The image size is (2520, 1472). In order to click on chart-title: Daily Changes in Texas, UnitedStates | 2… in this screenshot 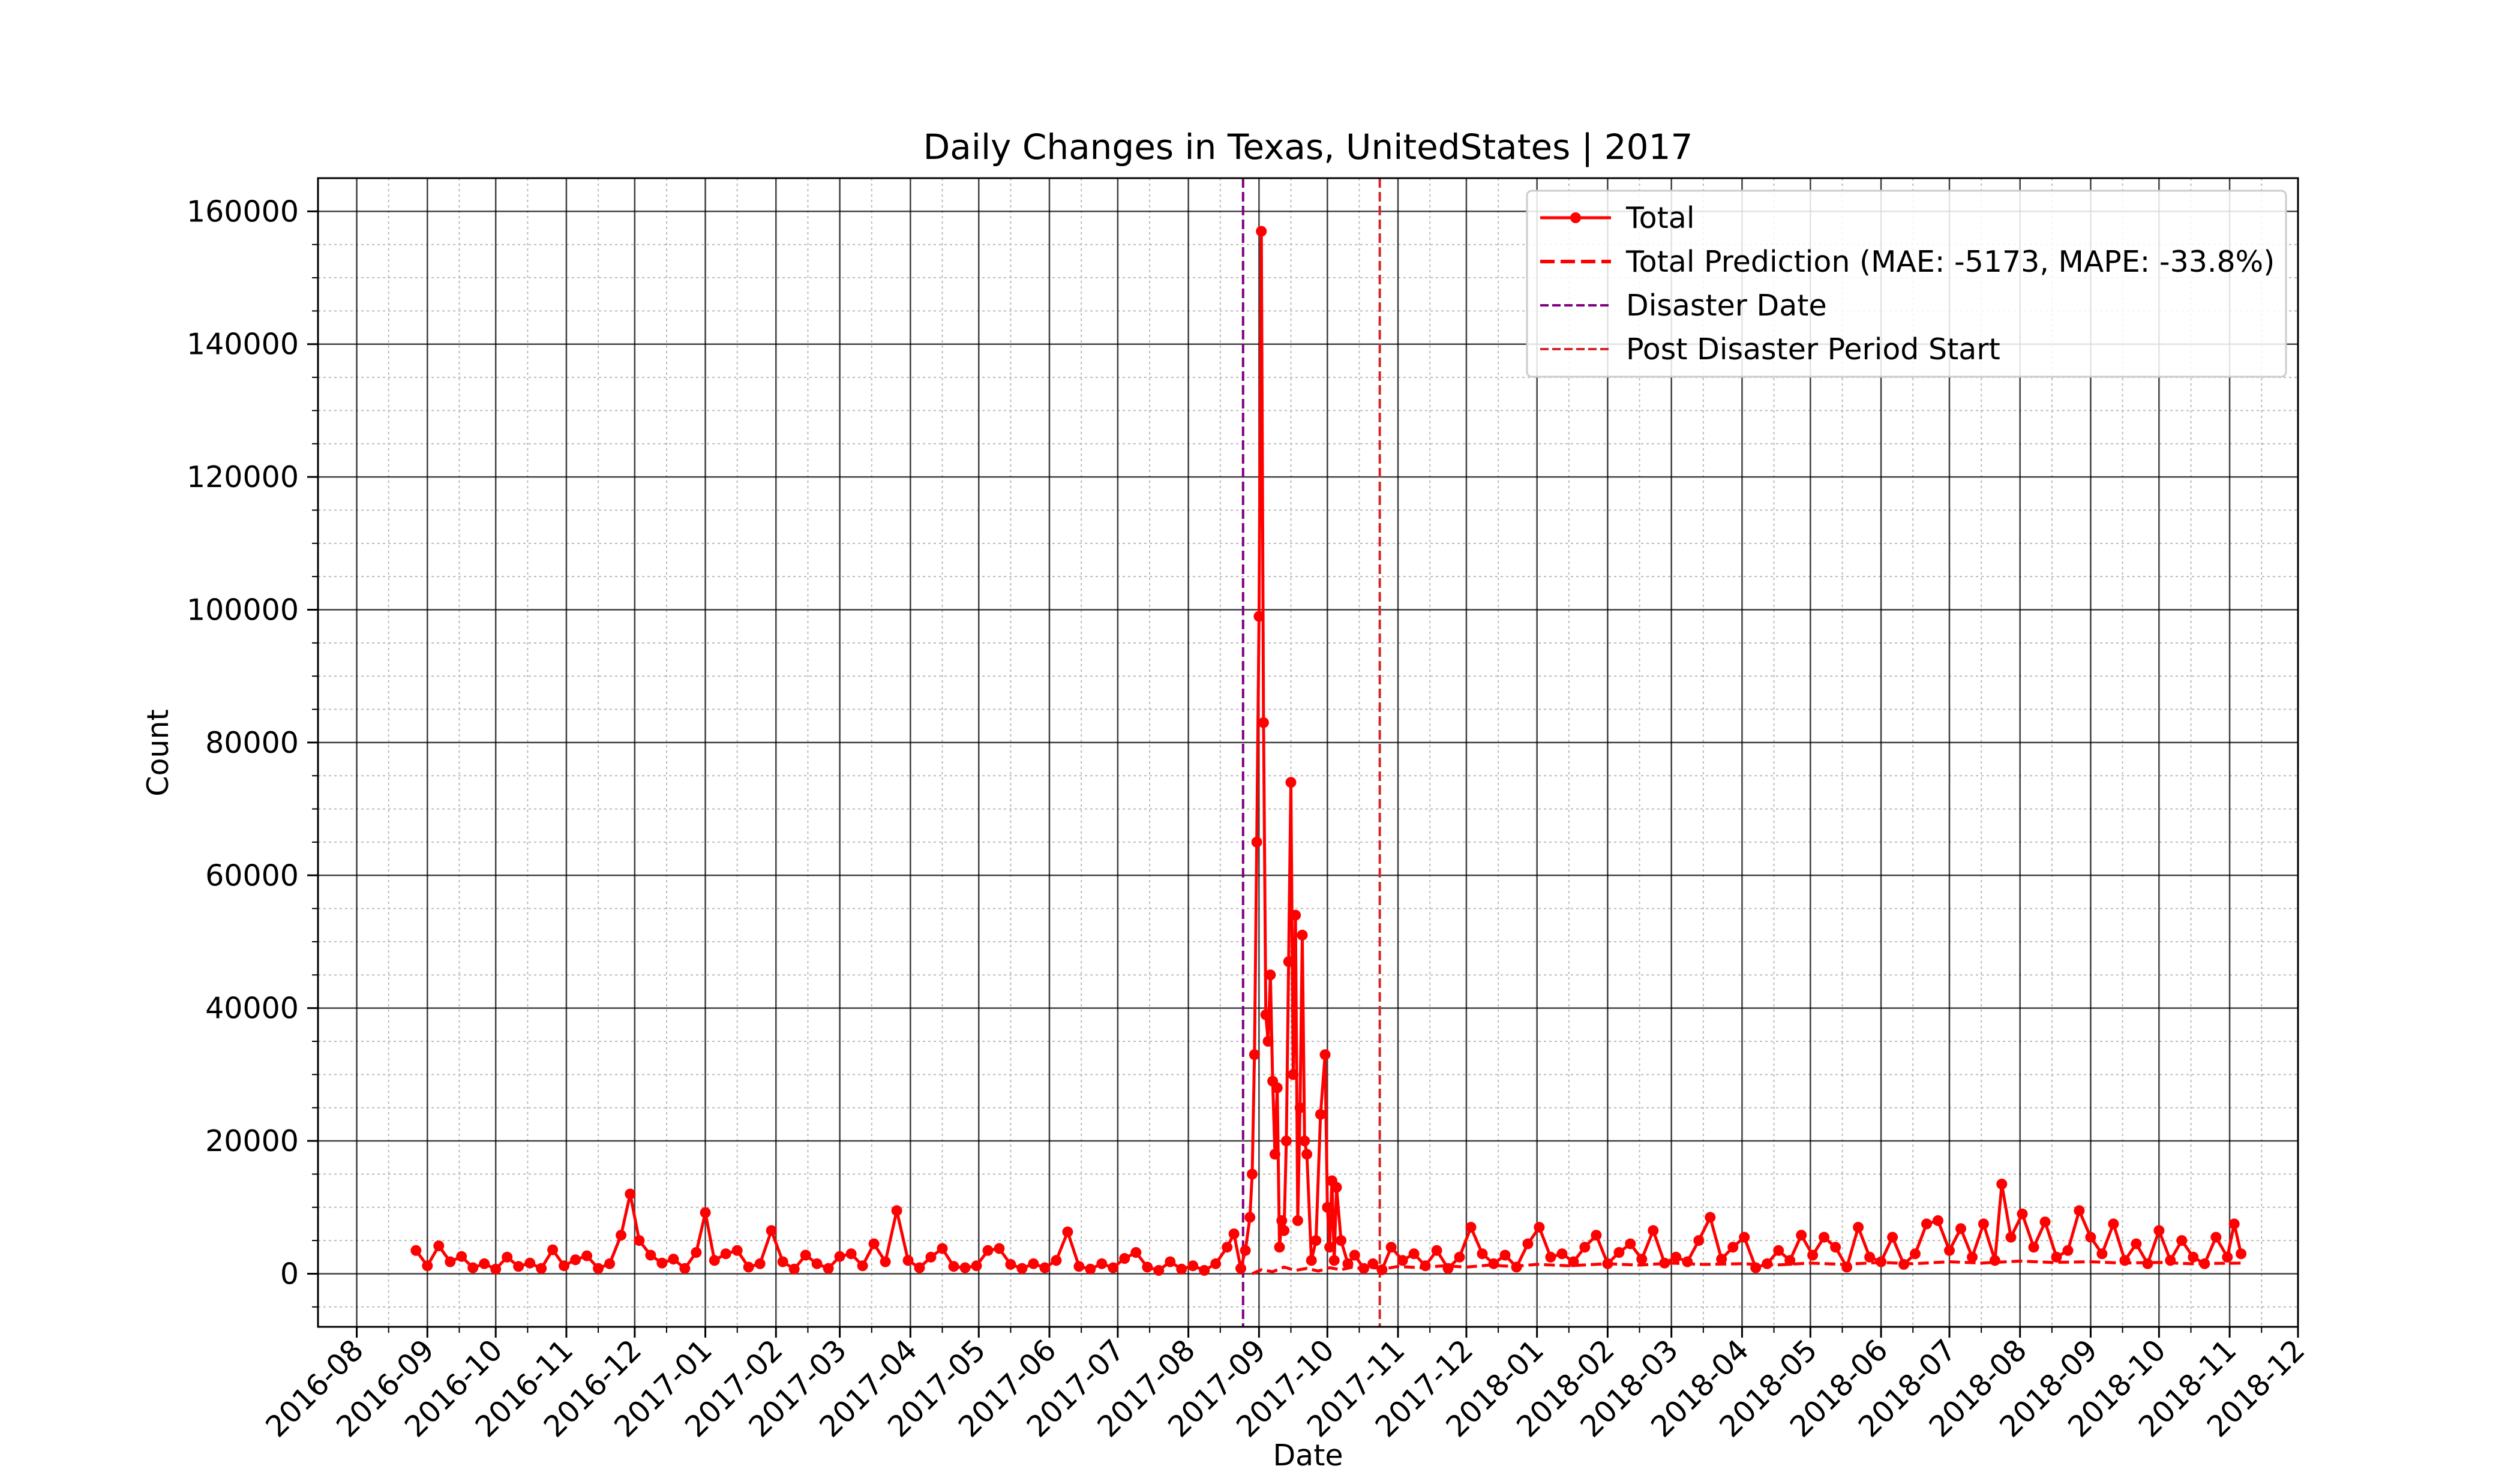, I will do `click(1308, 147)`.